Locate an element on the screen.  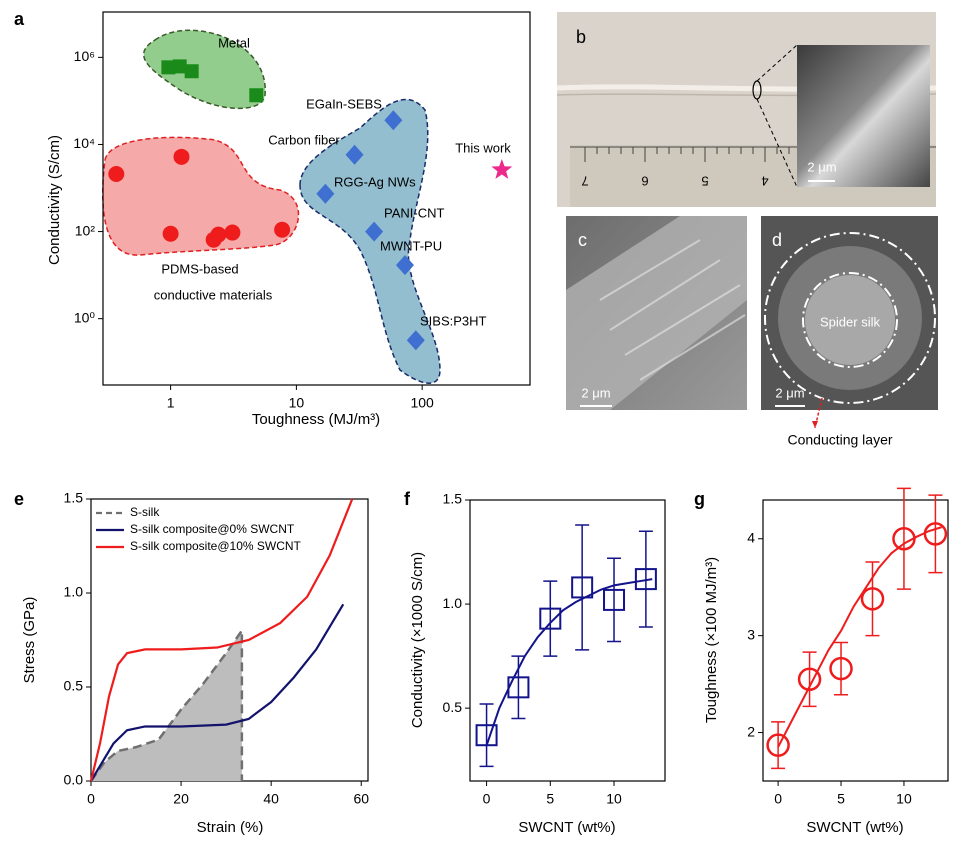
sem-d: d Spider silk 2 μm is located at coordinates (849, 322).